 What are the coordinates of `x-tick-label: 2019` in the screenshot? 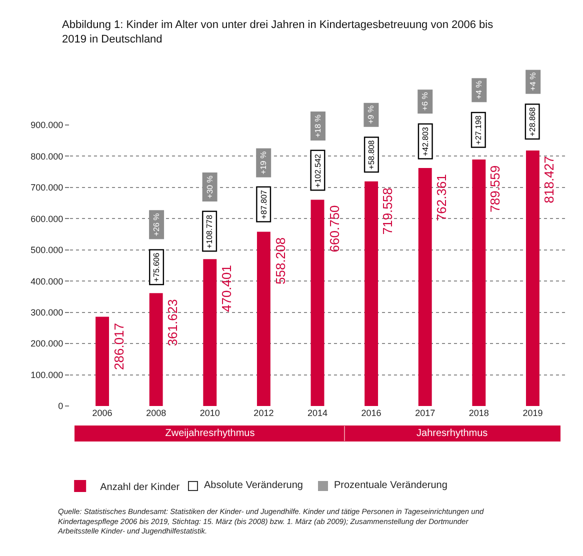 It's located at (532, 413).